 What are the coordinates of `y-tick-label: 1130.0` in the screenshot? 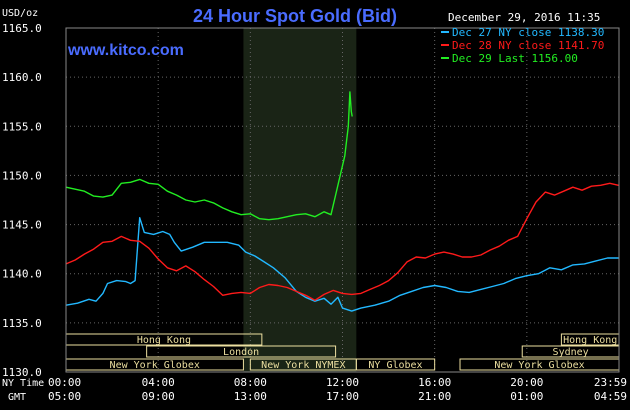 It's located at (22, 372).